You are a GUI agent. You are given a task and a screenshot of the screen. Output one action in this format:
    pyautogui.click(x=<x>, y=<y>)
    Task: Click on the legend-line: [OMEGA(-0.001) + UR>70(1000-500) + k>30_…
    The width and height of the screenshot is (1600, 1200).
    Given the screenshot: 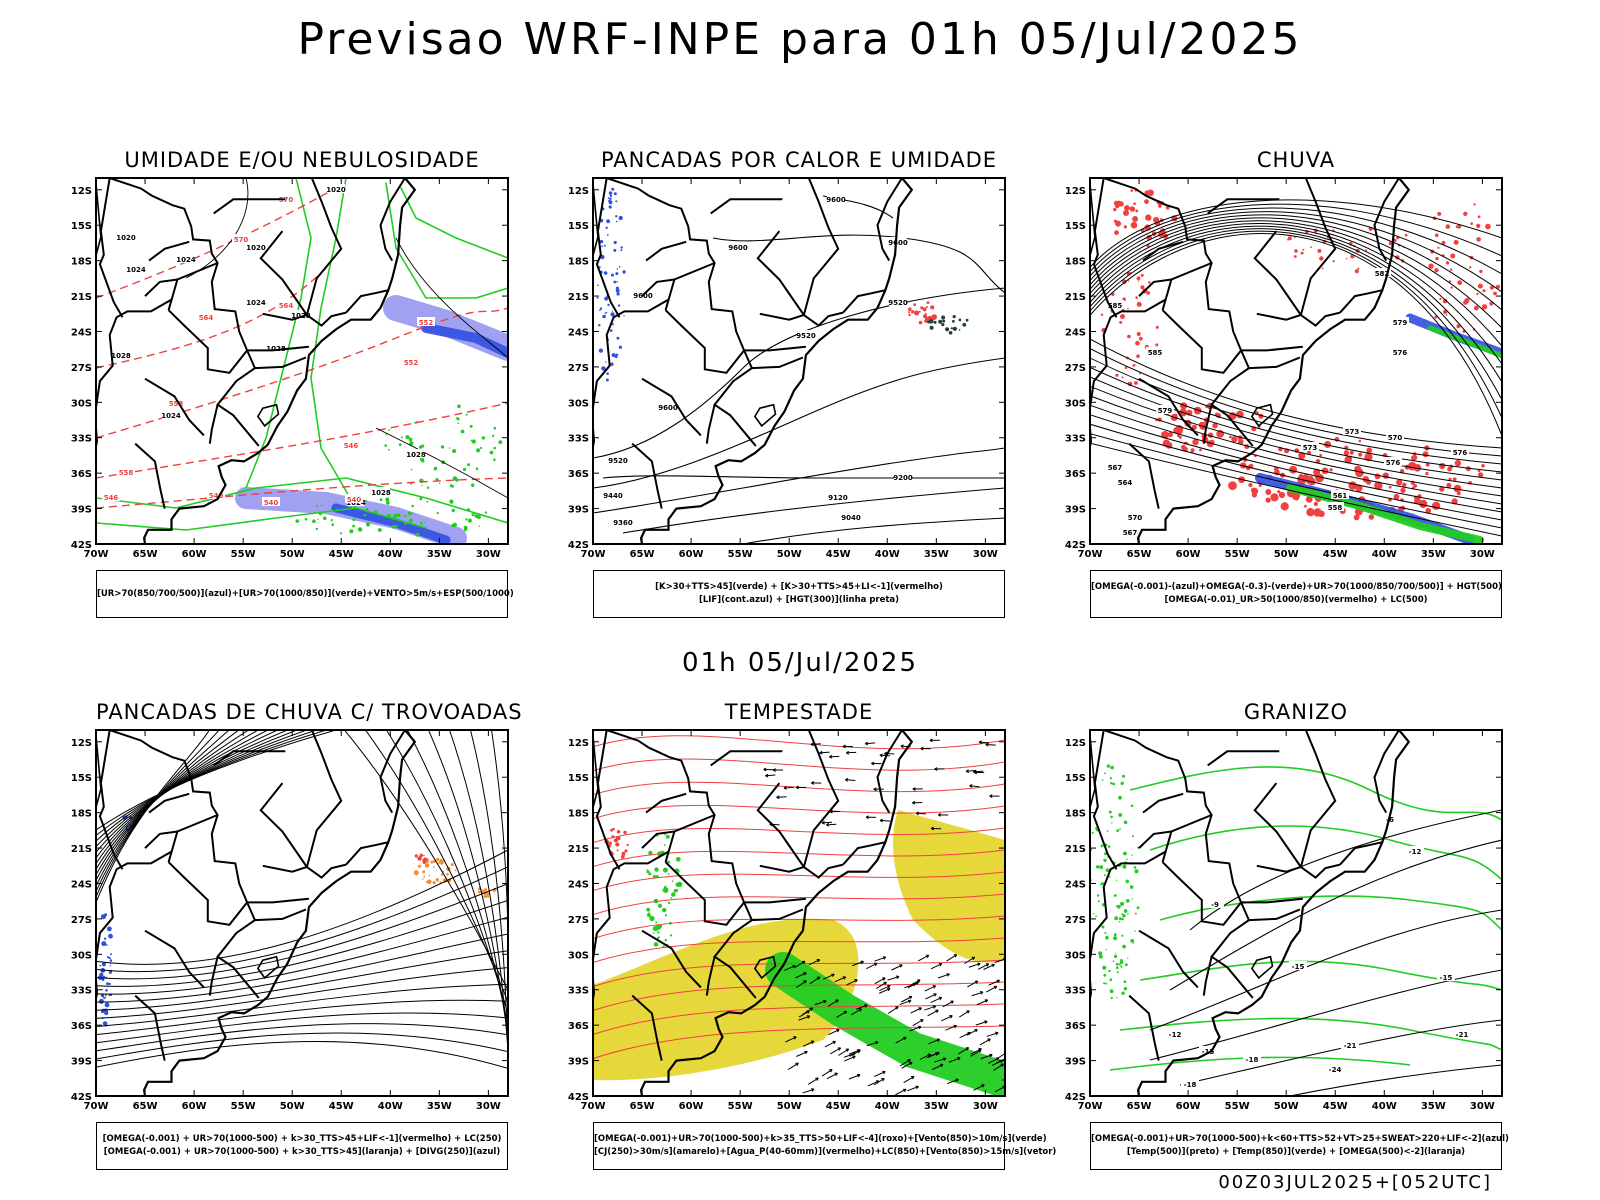 What is the action you would take?
    pyautogui.click(x=302, y=1139)
    